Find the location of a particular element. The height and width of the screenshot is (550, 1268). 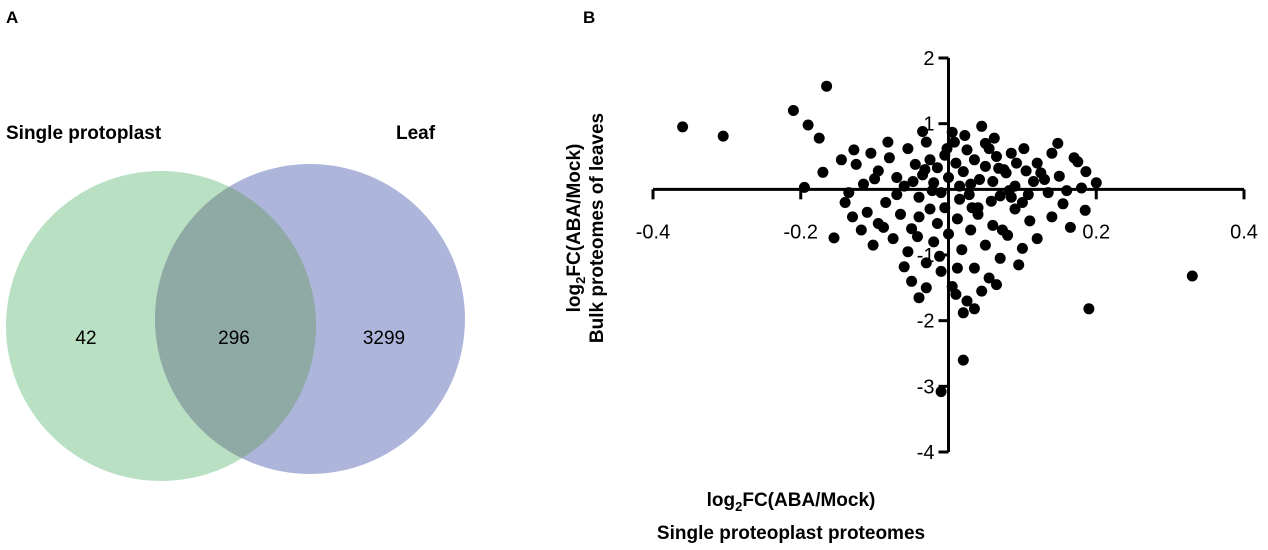

y-axis-subtitle: Bulk proteomes of leaves is located at coordinates (597, 228).